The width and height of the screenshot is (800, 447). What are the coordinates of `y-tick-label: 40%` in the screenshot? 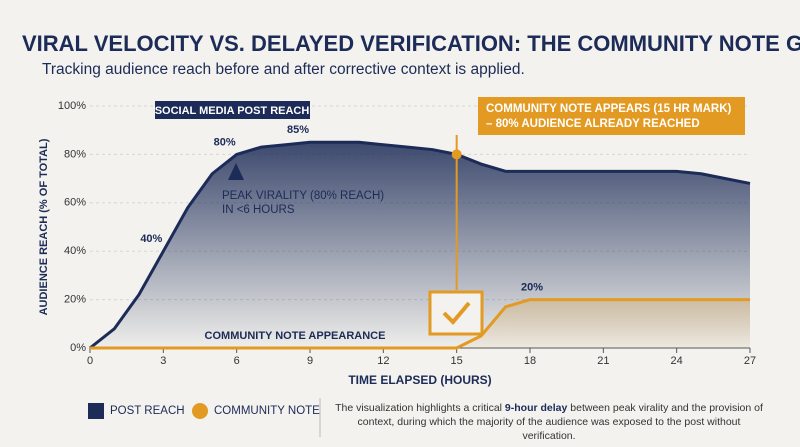 It's located at (75, 251).